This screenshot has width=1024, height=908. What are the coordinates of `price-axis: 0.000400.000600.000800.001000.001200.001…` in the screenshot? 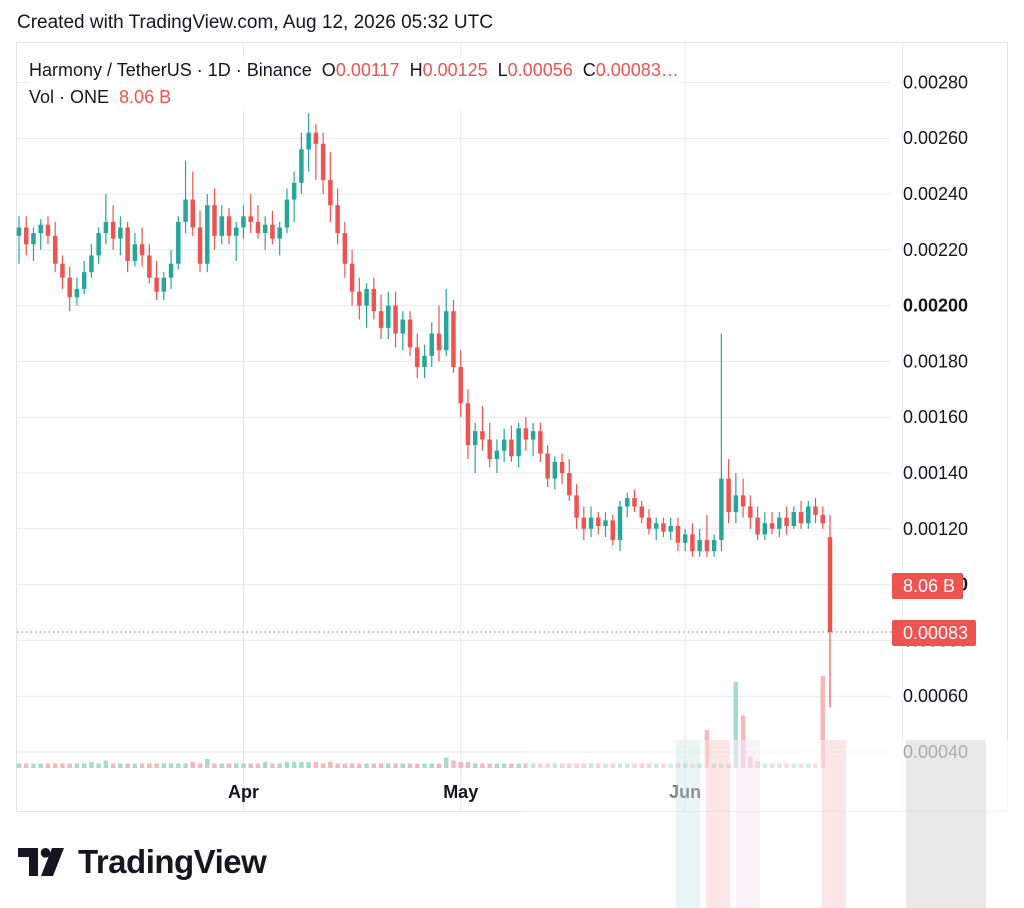 It's located at (935, 417).